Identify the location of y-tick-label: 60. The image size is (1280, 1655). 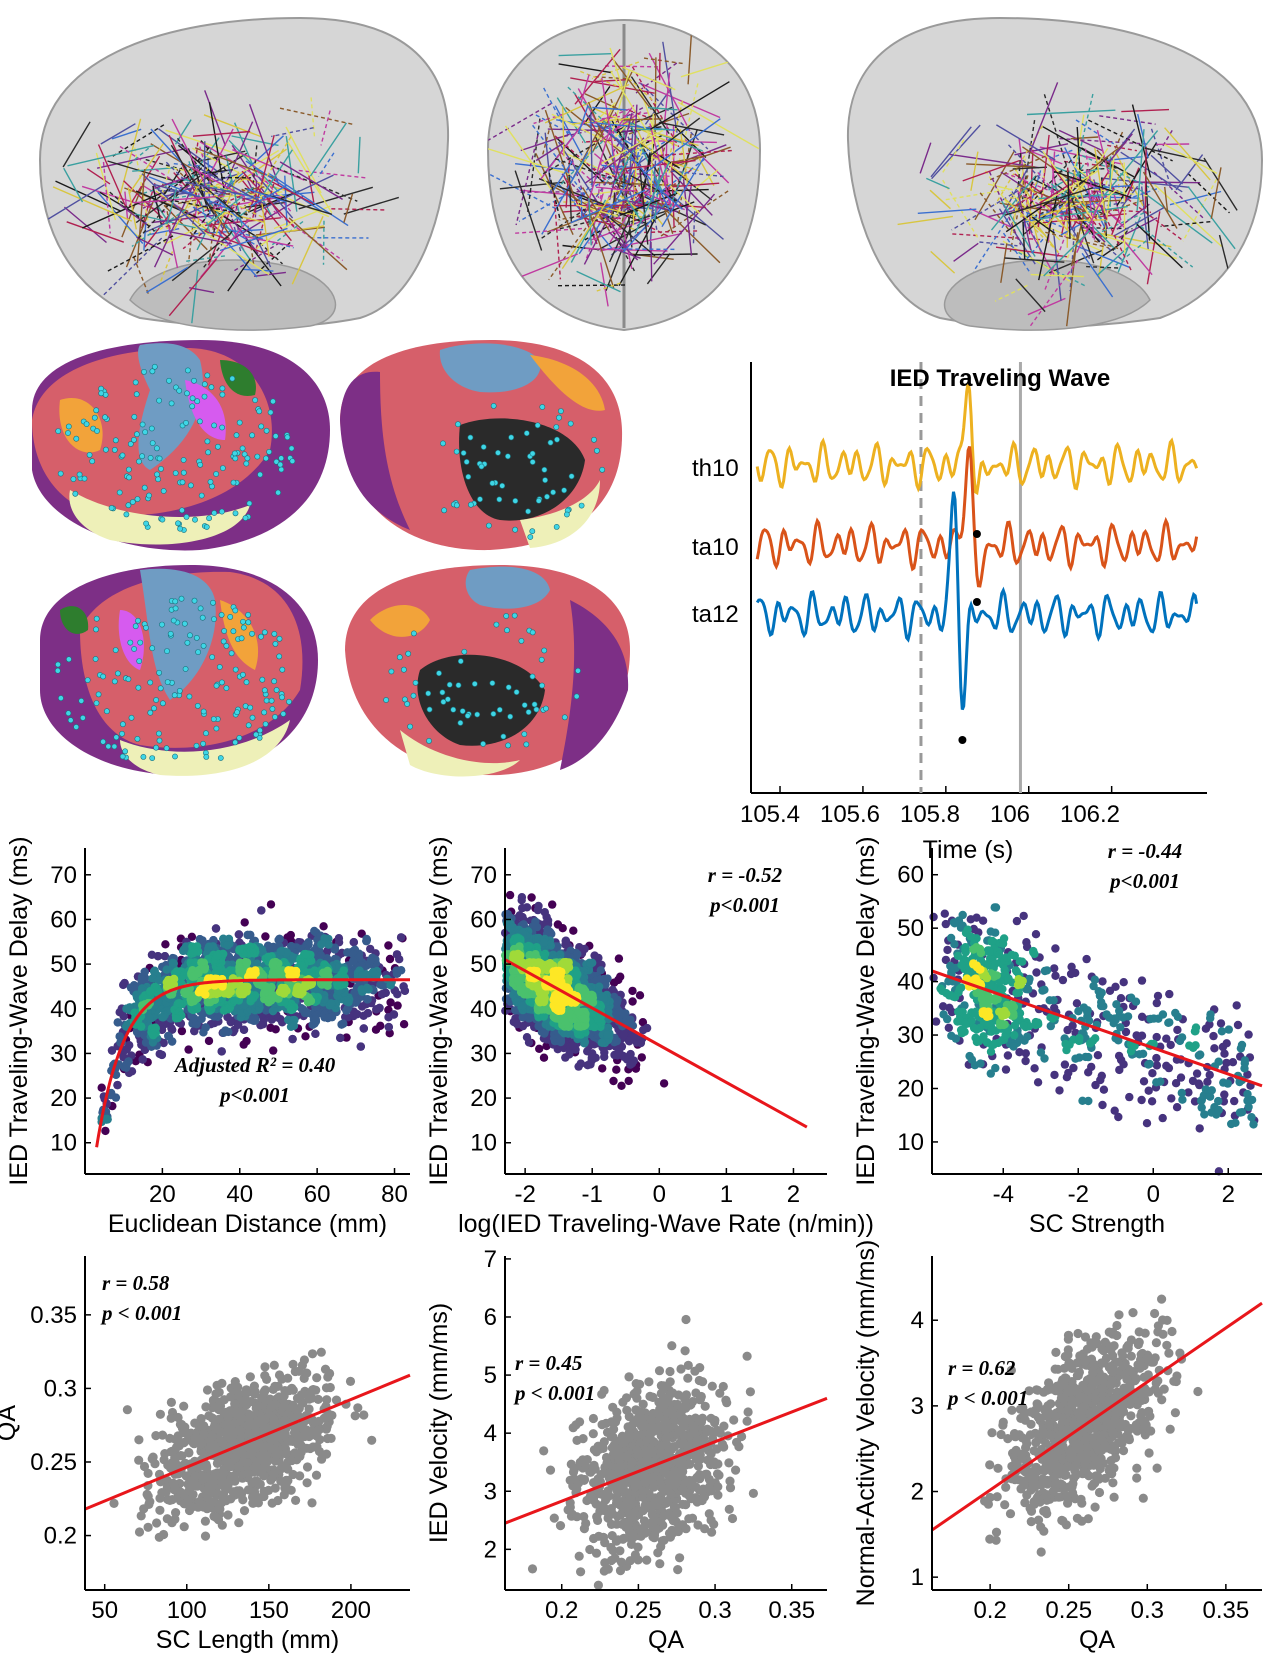
(63, 919).